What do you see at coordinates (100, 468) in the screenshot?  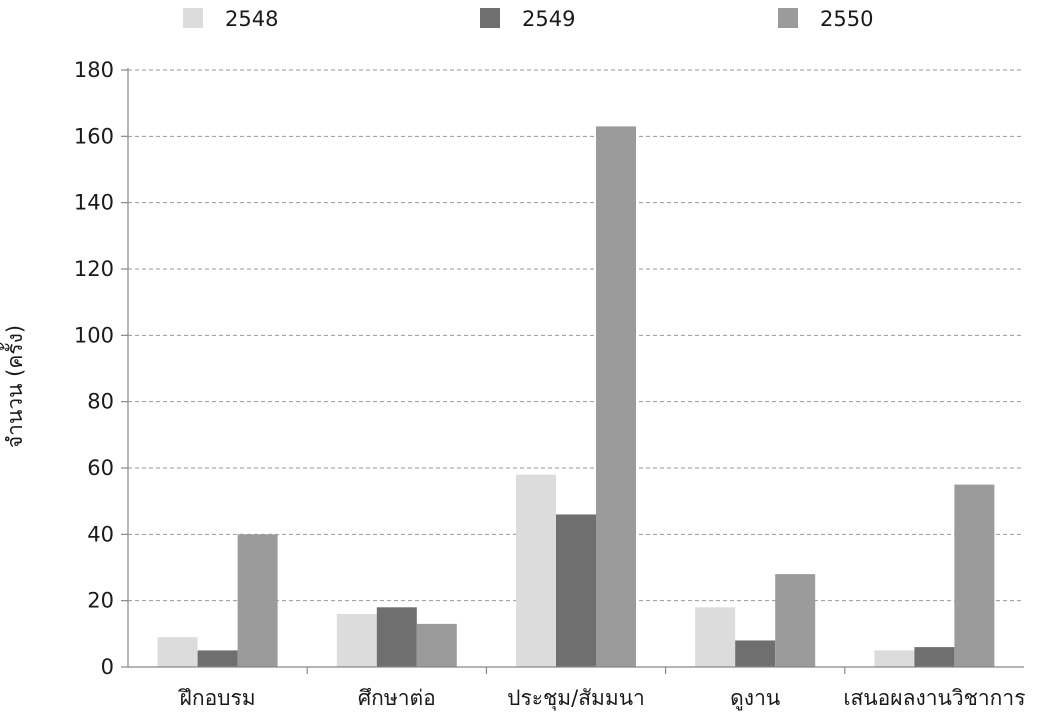 I see `y-tick-label: 60` at bounding box center [100, 468].